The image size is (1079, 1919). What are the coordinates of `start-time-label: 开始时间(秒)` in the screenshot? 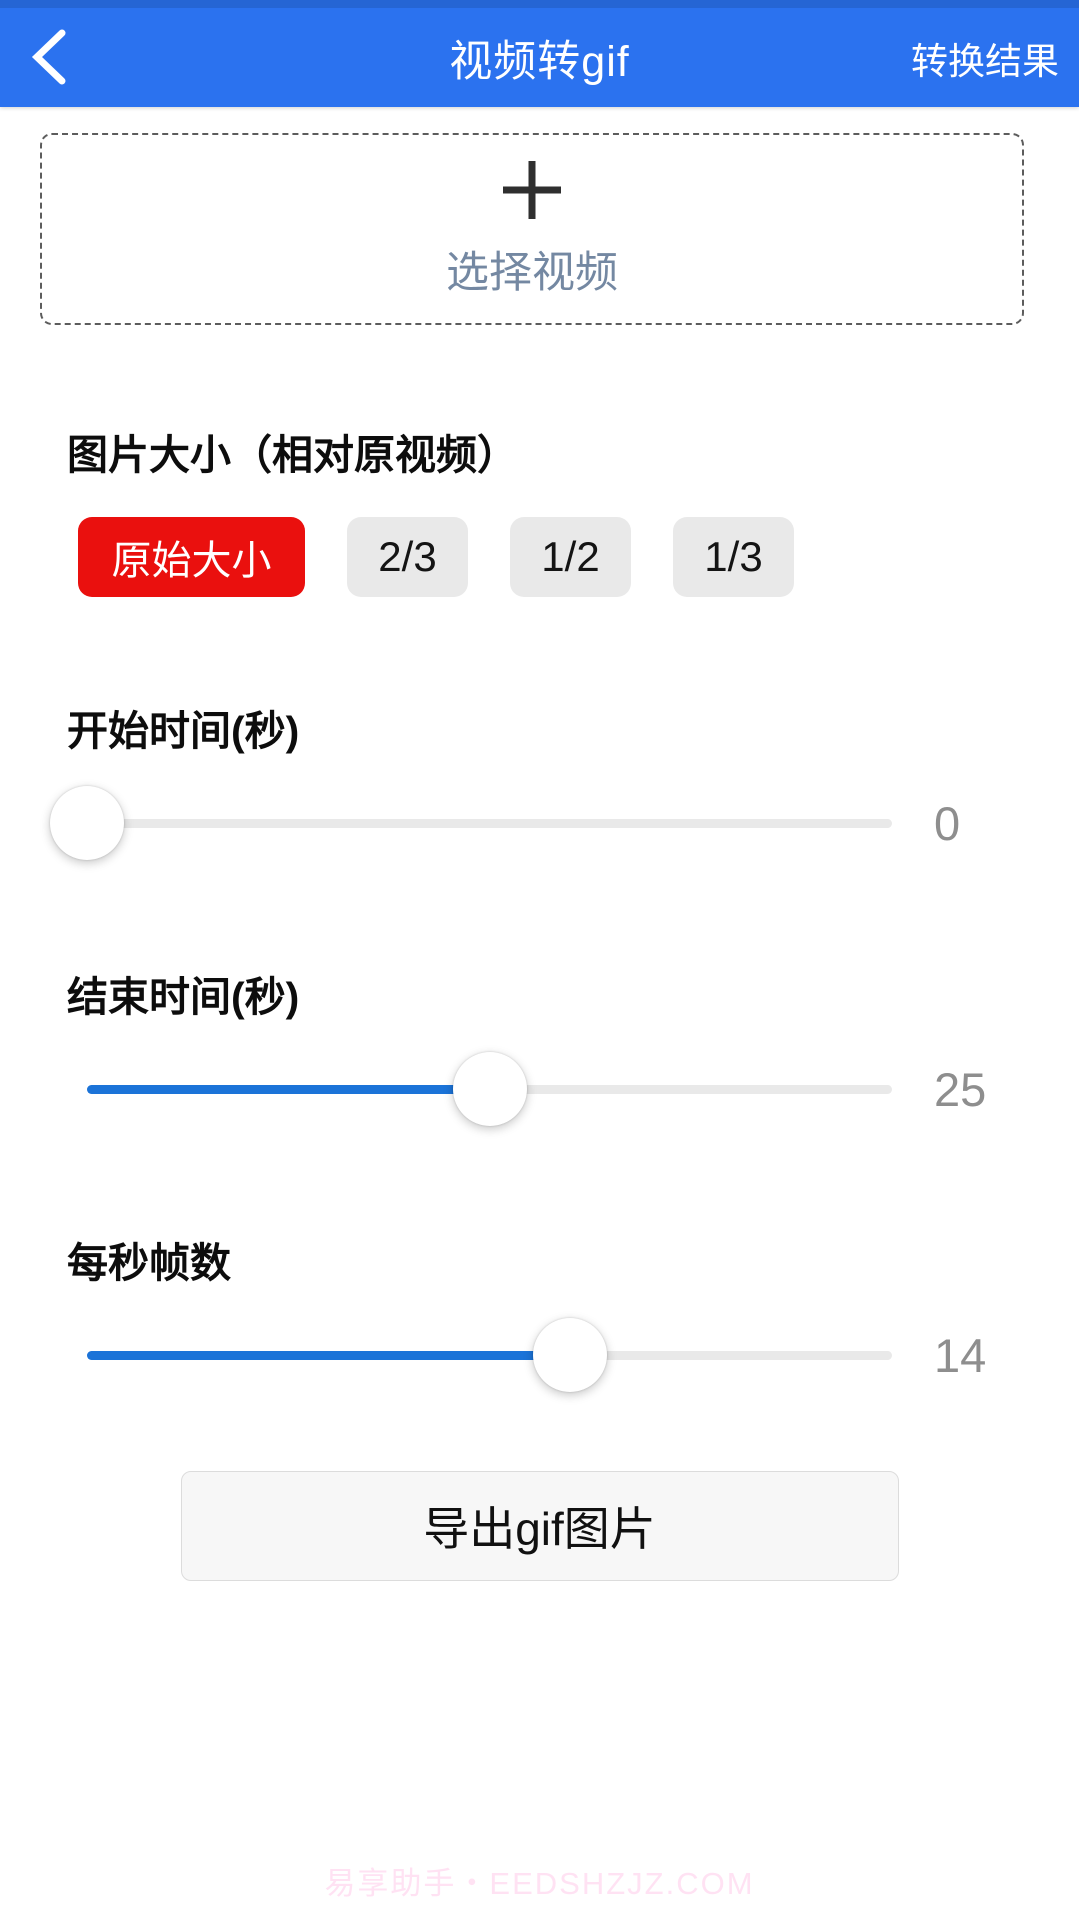 It's located at (183, 731).